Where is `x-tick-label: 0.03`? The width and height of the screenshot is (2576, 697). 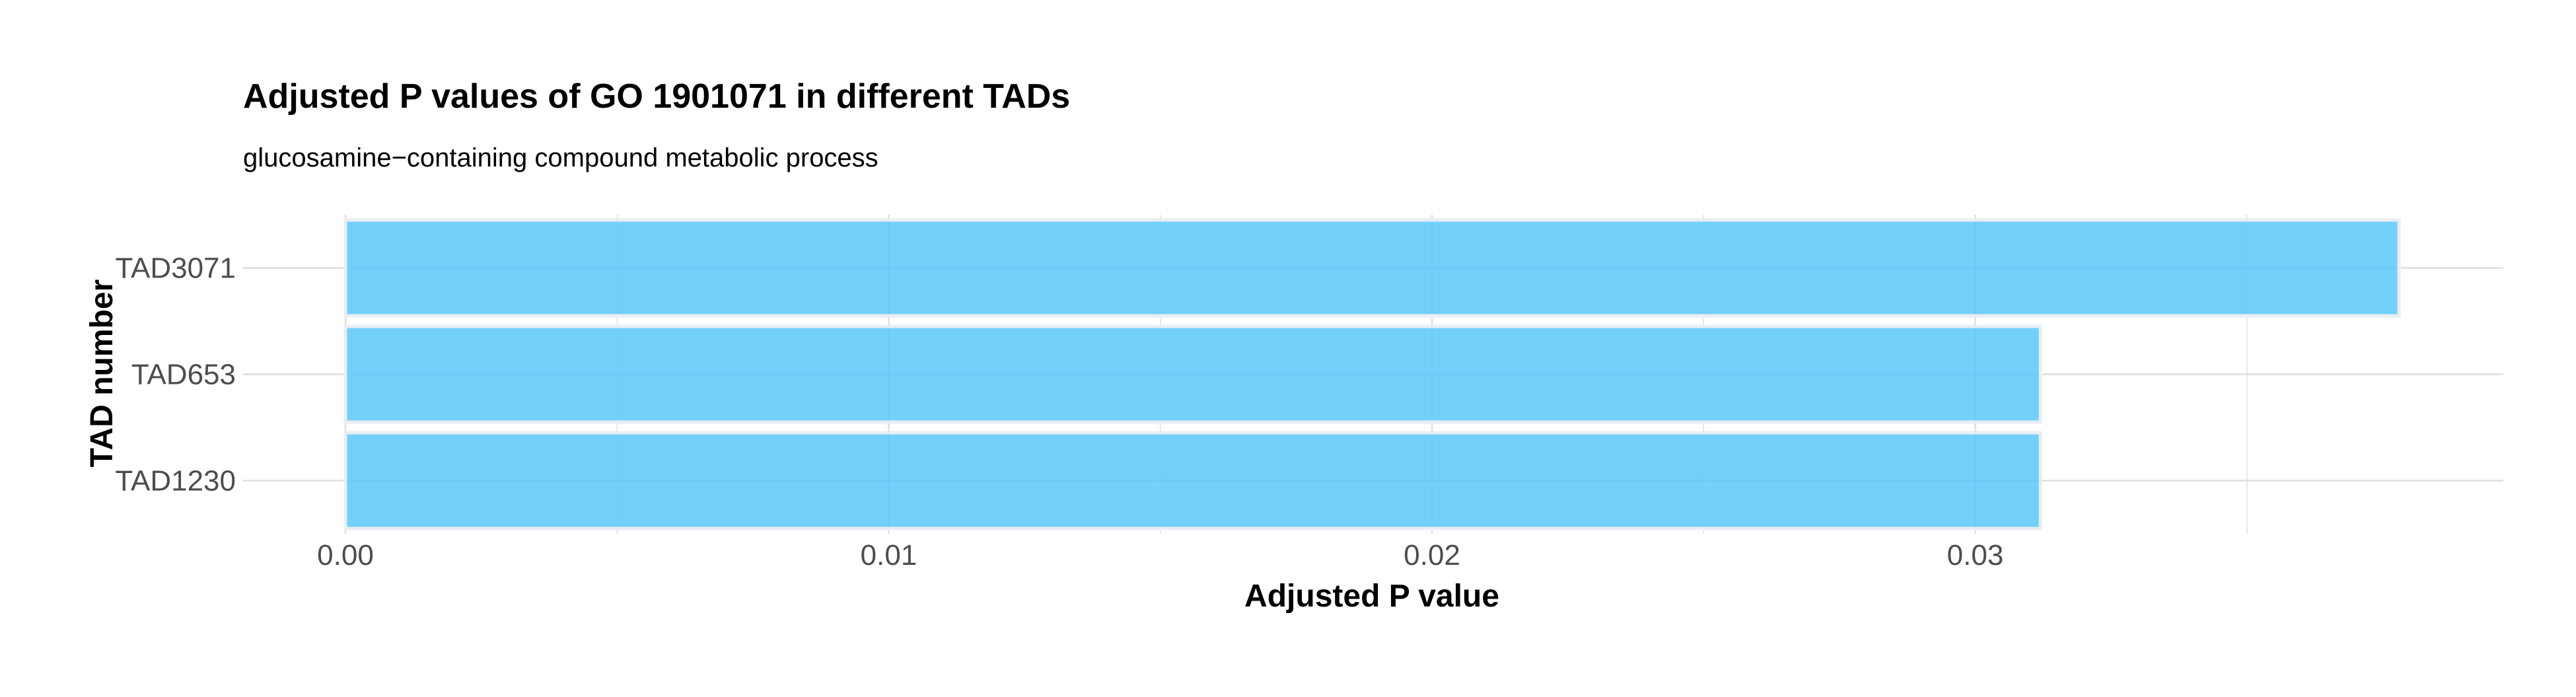
x-tick-label: 0.03 is located at coordinates (1976, 555).